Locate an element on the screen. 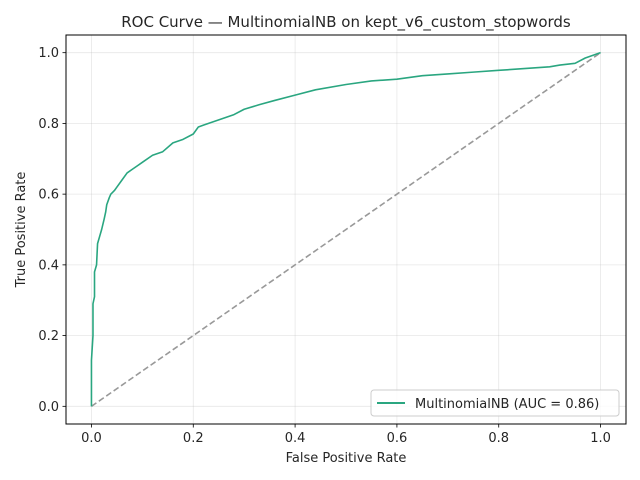  y-tick-label: 0.8 is located at coordinates (48, 124).